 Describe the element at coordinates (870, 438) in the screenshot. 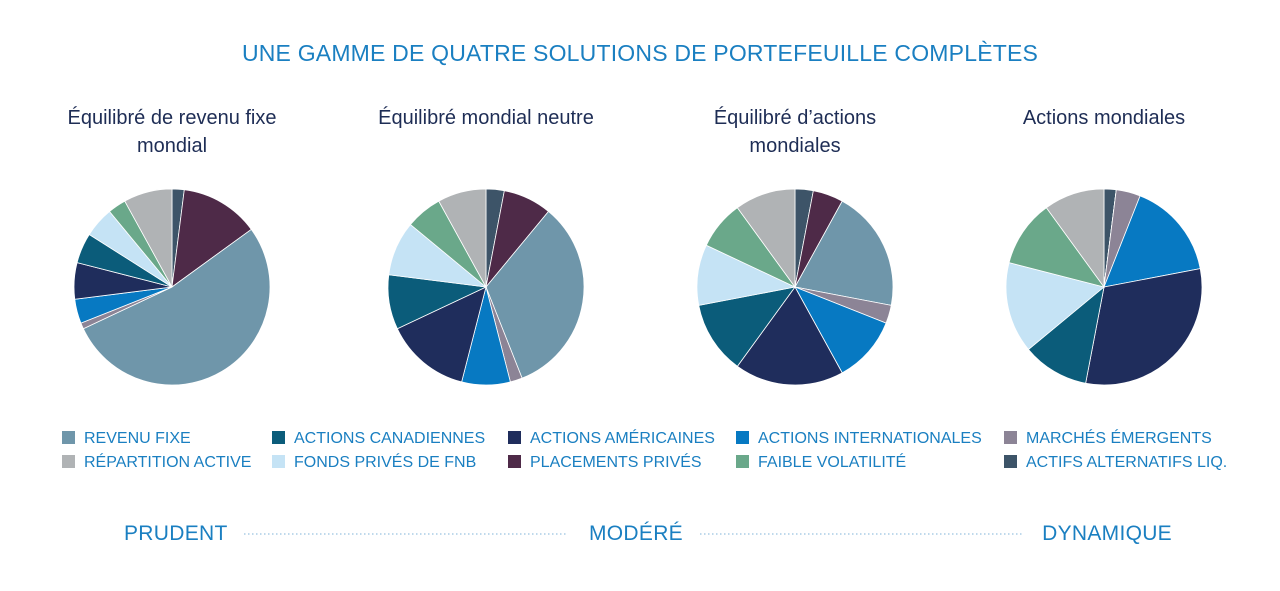

I see `legend-label: ACTIONS INTERNATIONALES` at that location.